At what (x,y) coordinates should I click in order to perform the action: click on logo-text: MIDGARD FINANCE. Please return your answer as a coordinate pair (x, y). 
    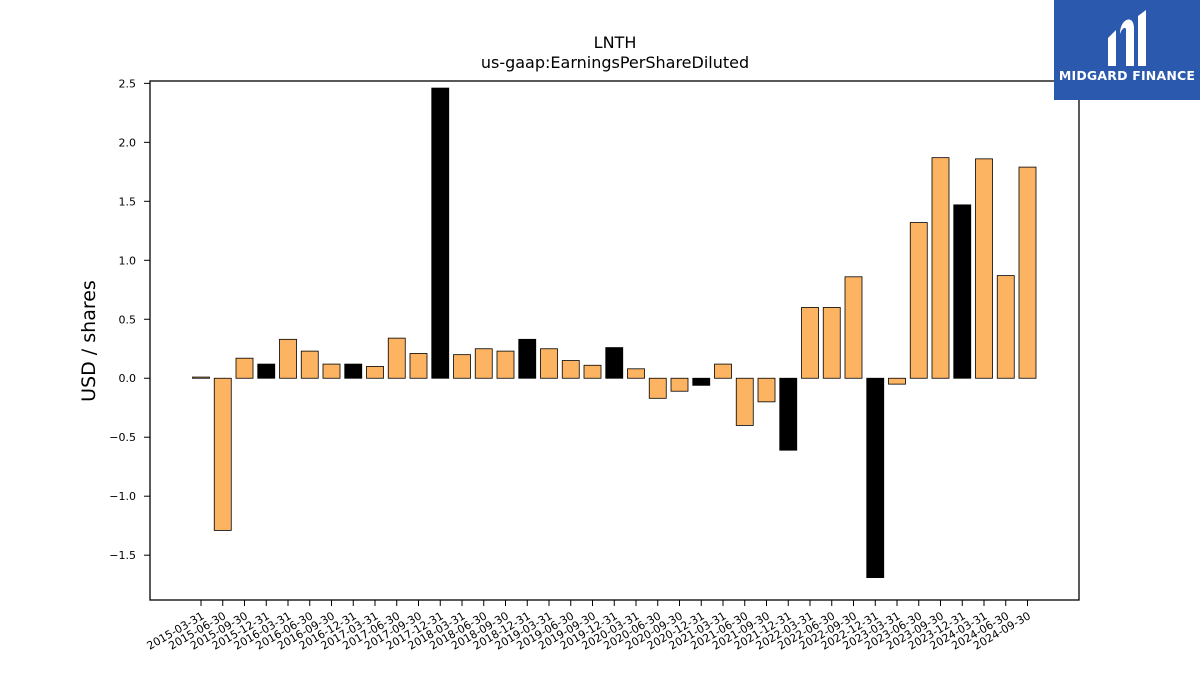
    Looking at the image, I should click on (1127, 75).